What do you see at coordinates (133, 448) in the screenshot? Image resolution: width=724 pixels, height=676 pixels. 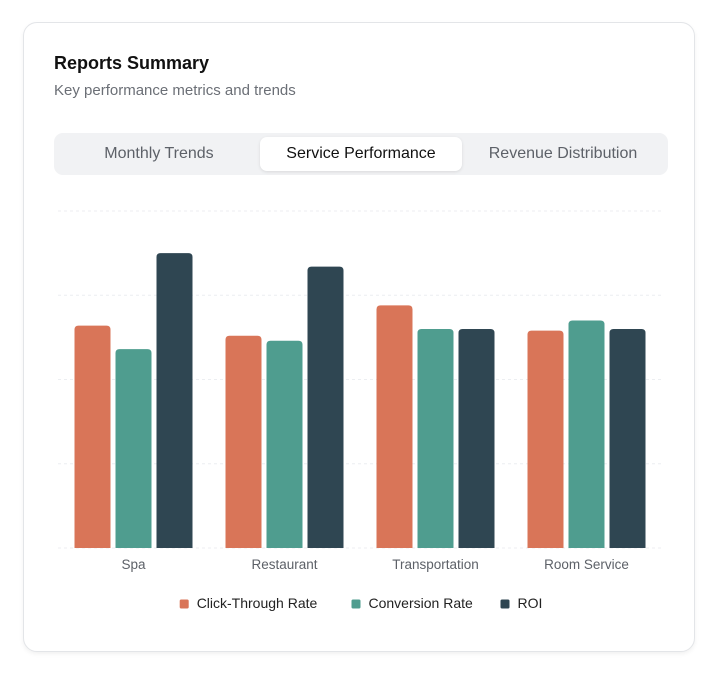 I see `bar-conversion-rate-spa` at bounding box center [133, 448].